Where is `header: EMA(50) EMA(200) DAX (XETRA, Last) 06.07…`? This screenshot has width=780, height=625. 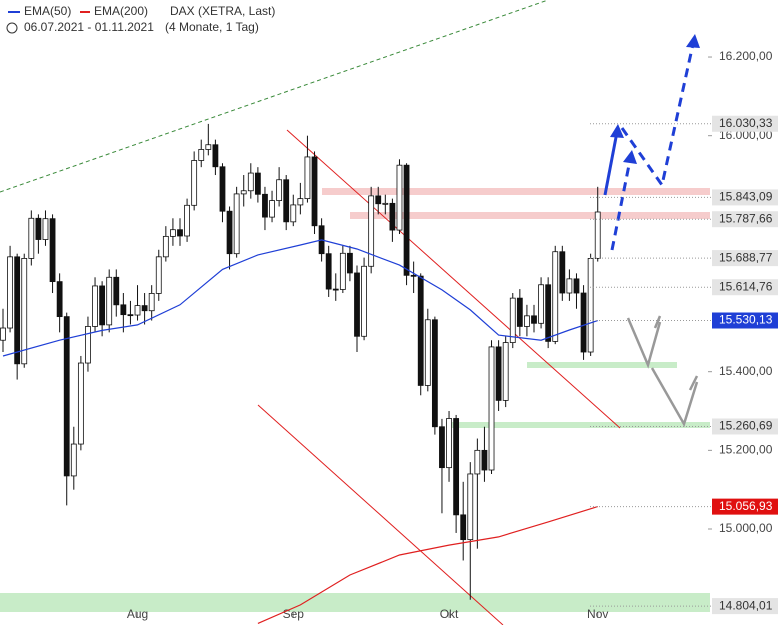 header: EMA(50) EMA(200) DAX (XETRA, Last) 06.07… is located at coordinates (140, 19).